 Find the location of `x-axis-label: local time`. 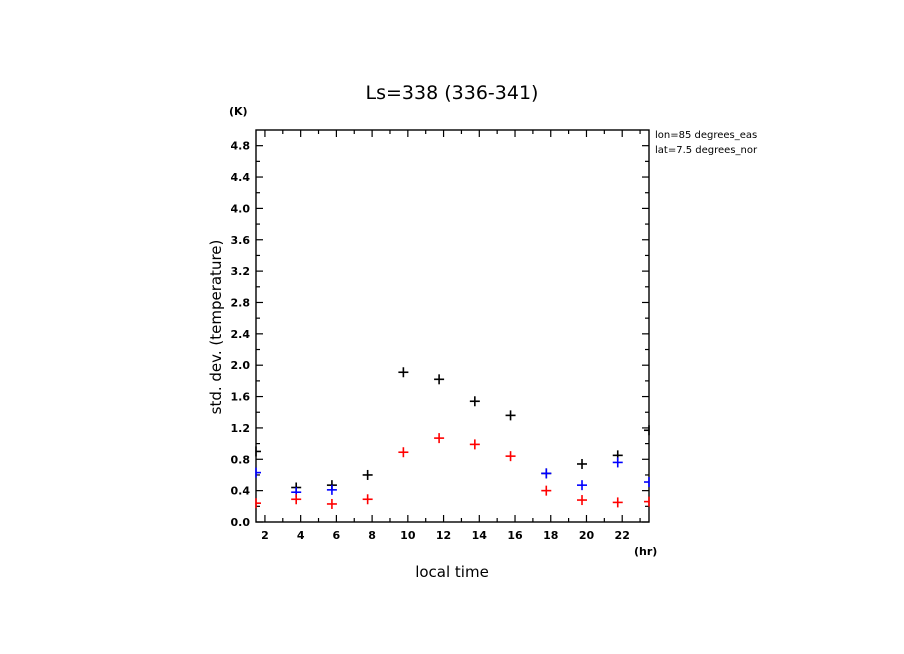

x-axis-label: local time is located at coordinates (452, 572).